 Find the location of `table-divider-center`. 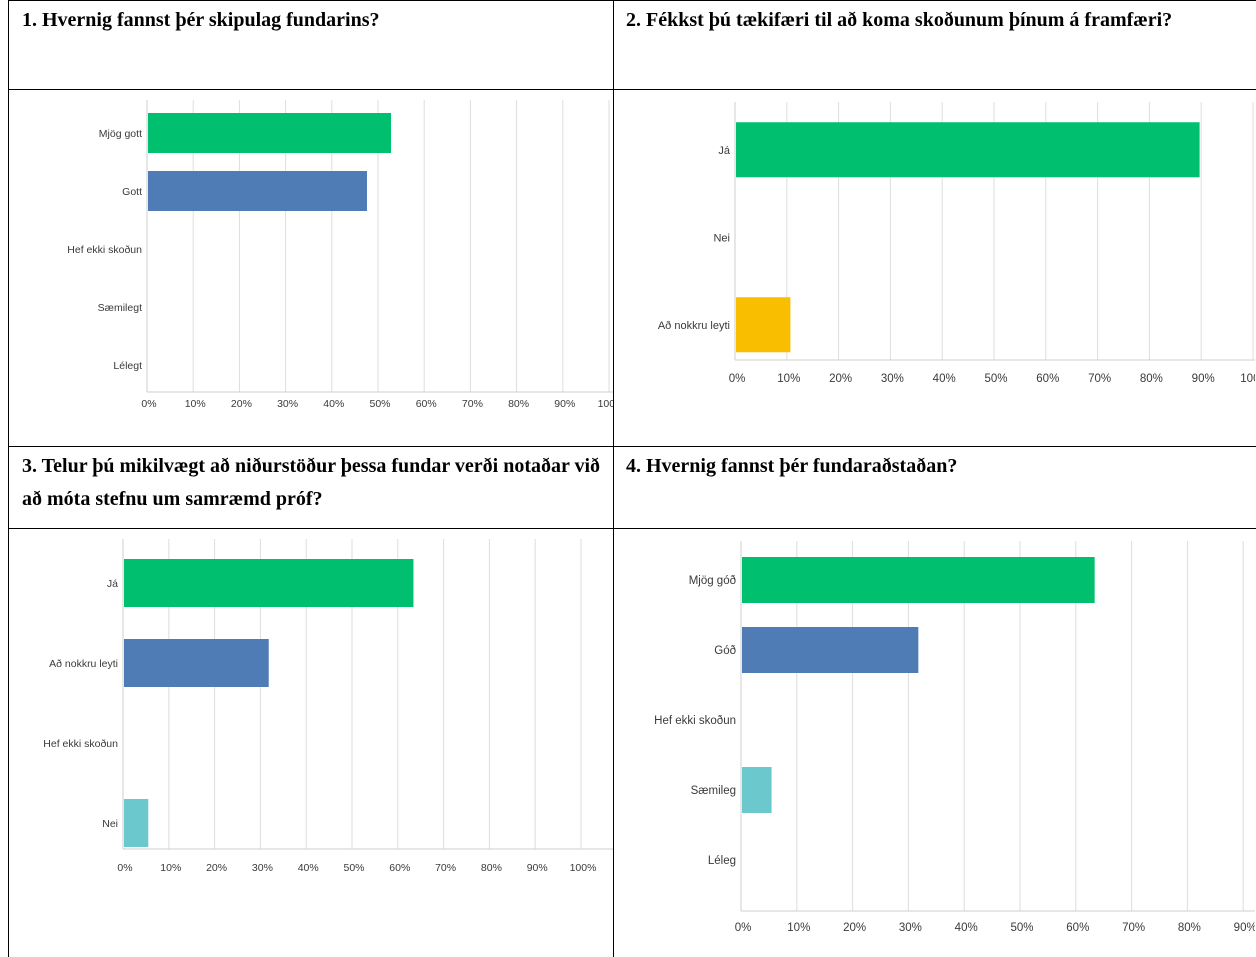

table-divider-center is located at coordinates (613, 478).